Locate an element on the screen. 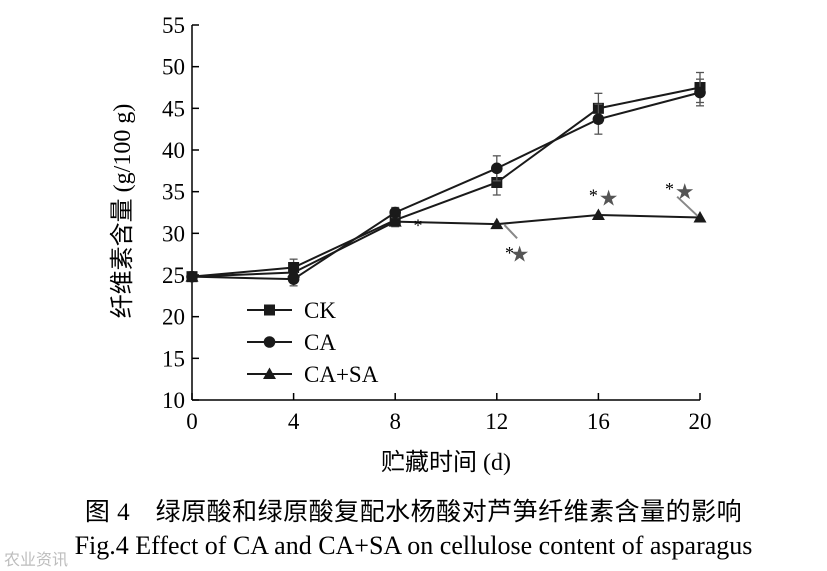 The image size is (827, 571). x-tick-label: 12 is located at coordinates (496, 421).